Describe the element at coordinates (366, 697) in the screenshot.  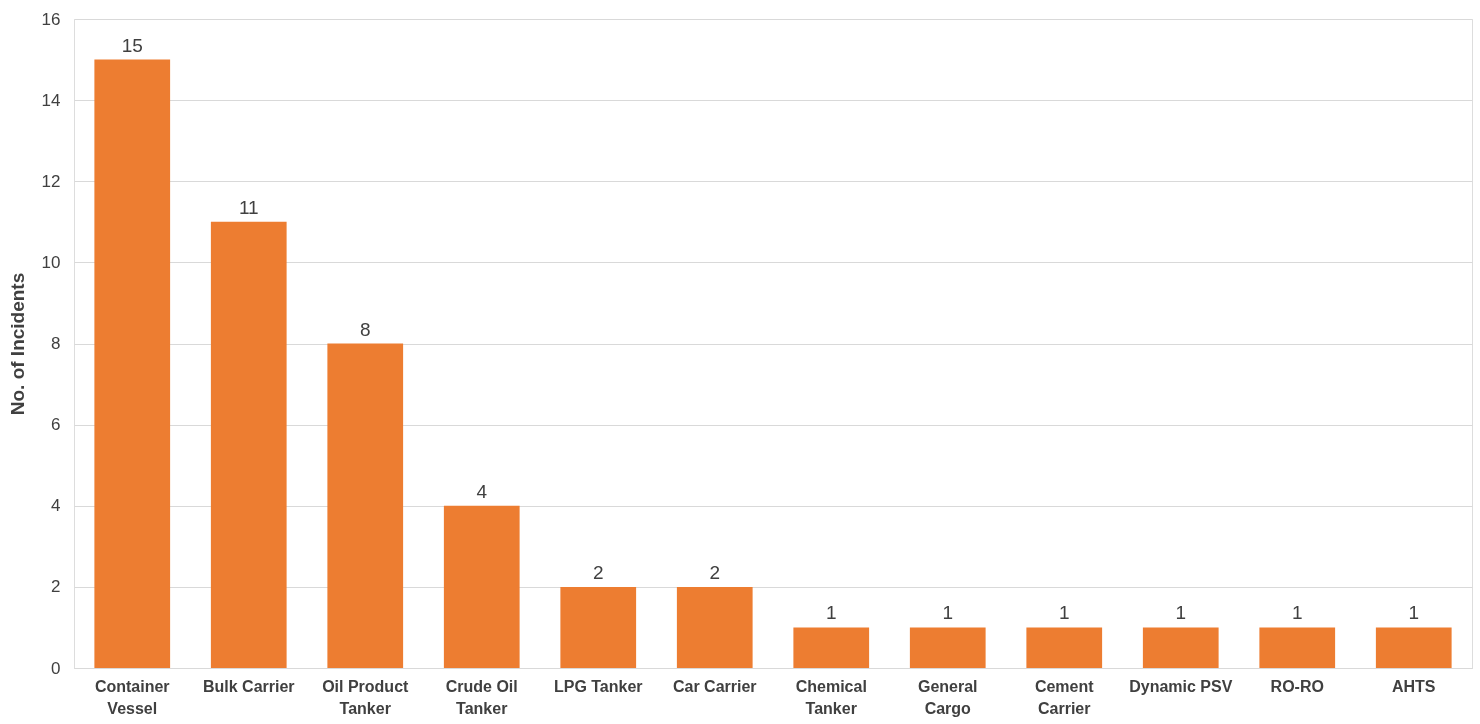
I see `x-tick-label: Oil Product Tanker` at that location.